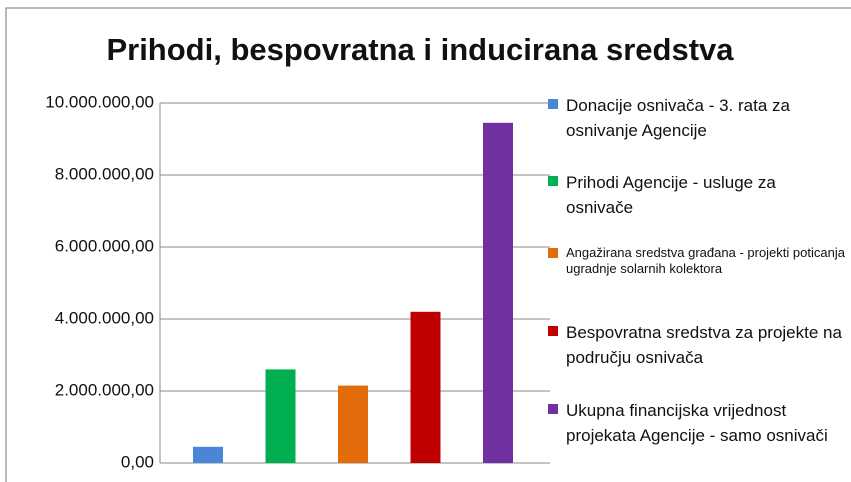 Image resolution: width=851 pixels, height=482 pixels. Describe the element at coordinates (99, 101) in the screenshot. I see `y-tick-label: 10.000.000,00` at that location.